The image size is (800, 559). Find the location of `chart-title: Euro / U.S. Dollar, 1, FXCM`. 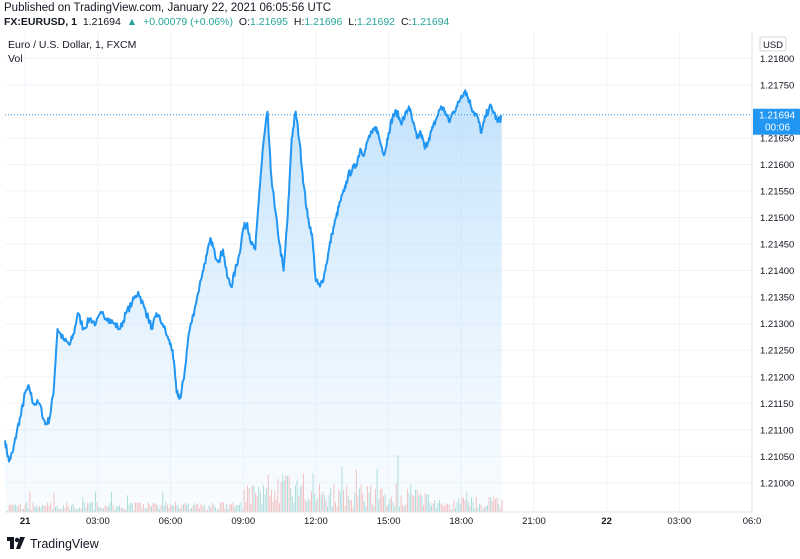

chart-title: Euro / U.S. Dollar, 1, FXCM is located at coordinates (72, 45).